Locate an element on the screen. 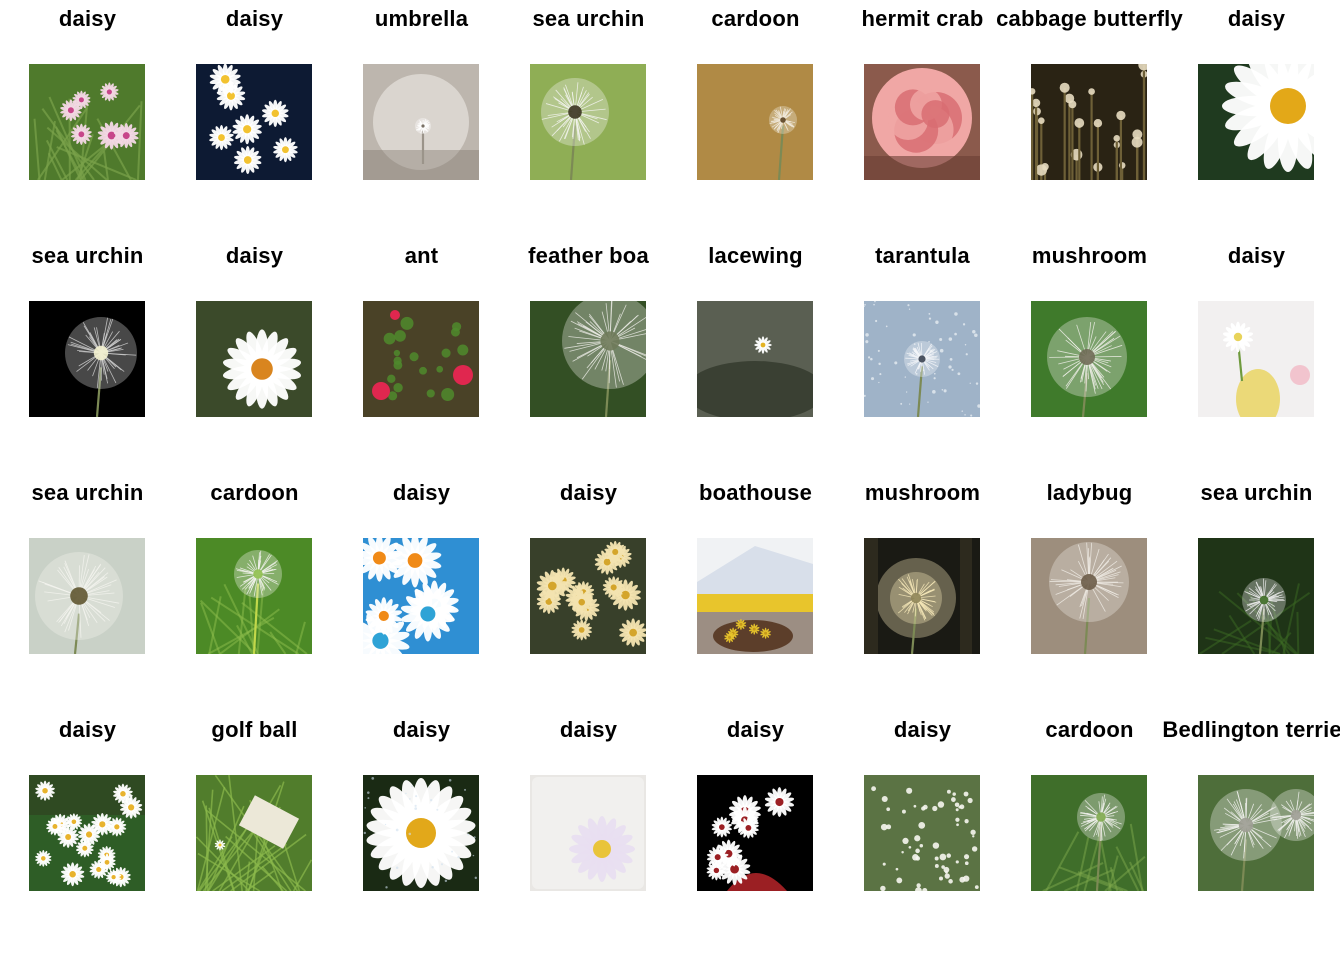 The height and width of the screenshot is (960, 1344). predicted-label: hermit crab is located at coordinates (922, 18).